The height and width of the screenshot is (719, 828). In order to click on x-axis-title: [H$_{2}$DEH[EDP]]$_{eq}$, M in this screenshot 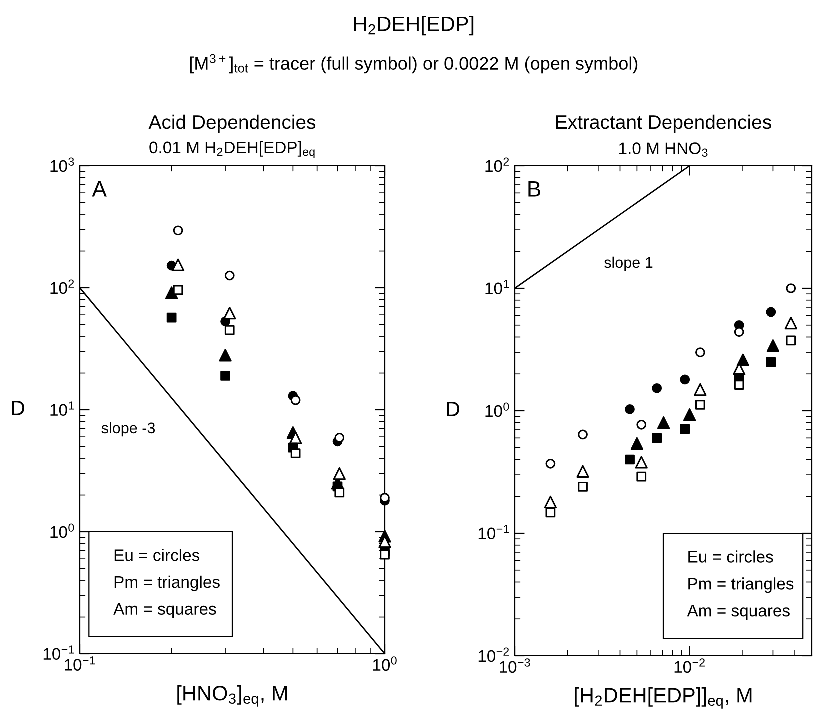, I will do `click(663, 698)`.